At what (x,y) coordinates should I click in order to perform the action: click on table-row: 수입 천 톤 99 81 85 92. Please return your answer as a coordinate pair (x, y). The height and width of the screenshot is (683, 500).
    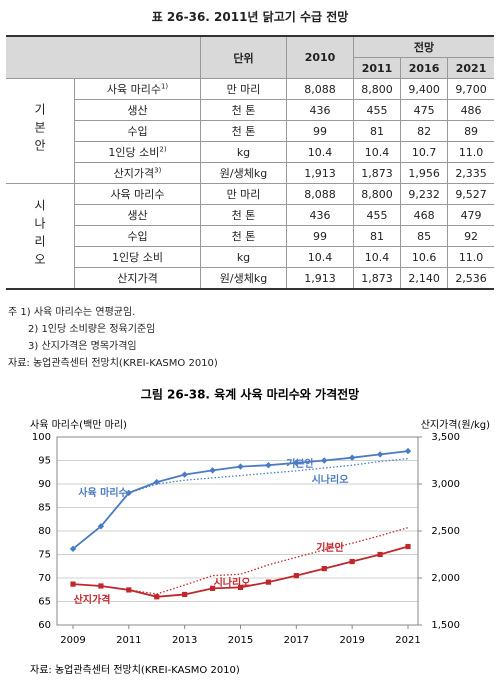
    Looking at the image, I should click on (250, 236).